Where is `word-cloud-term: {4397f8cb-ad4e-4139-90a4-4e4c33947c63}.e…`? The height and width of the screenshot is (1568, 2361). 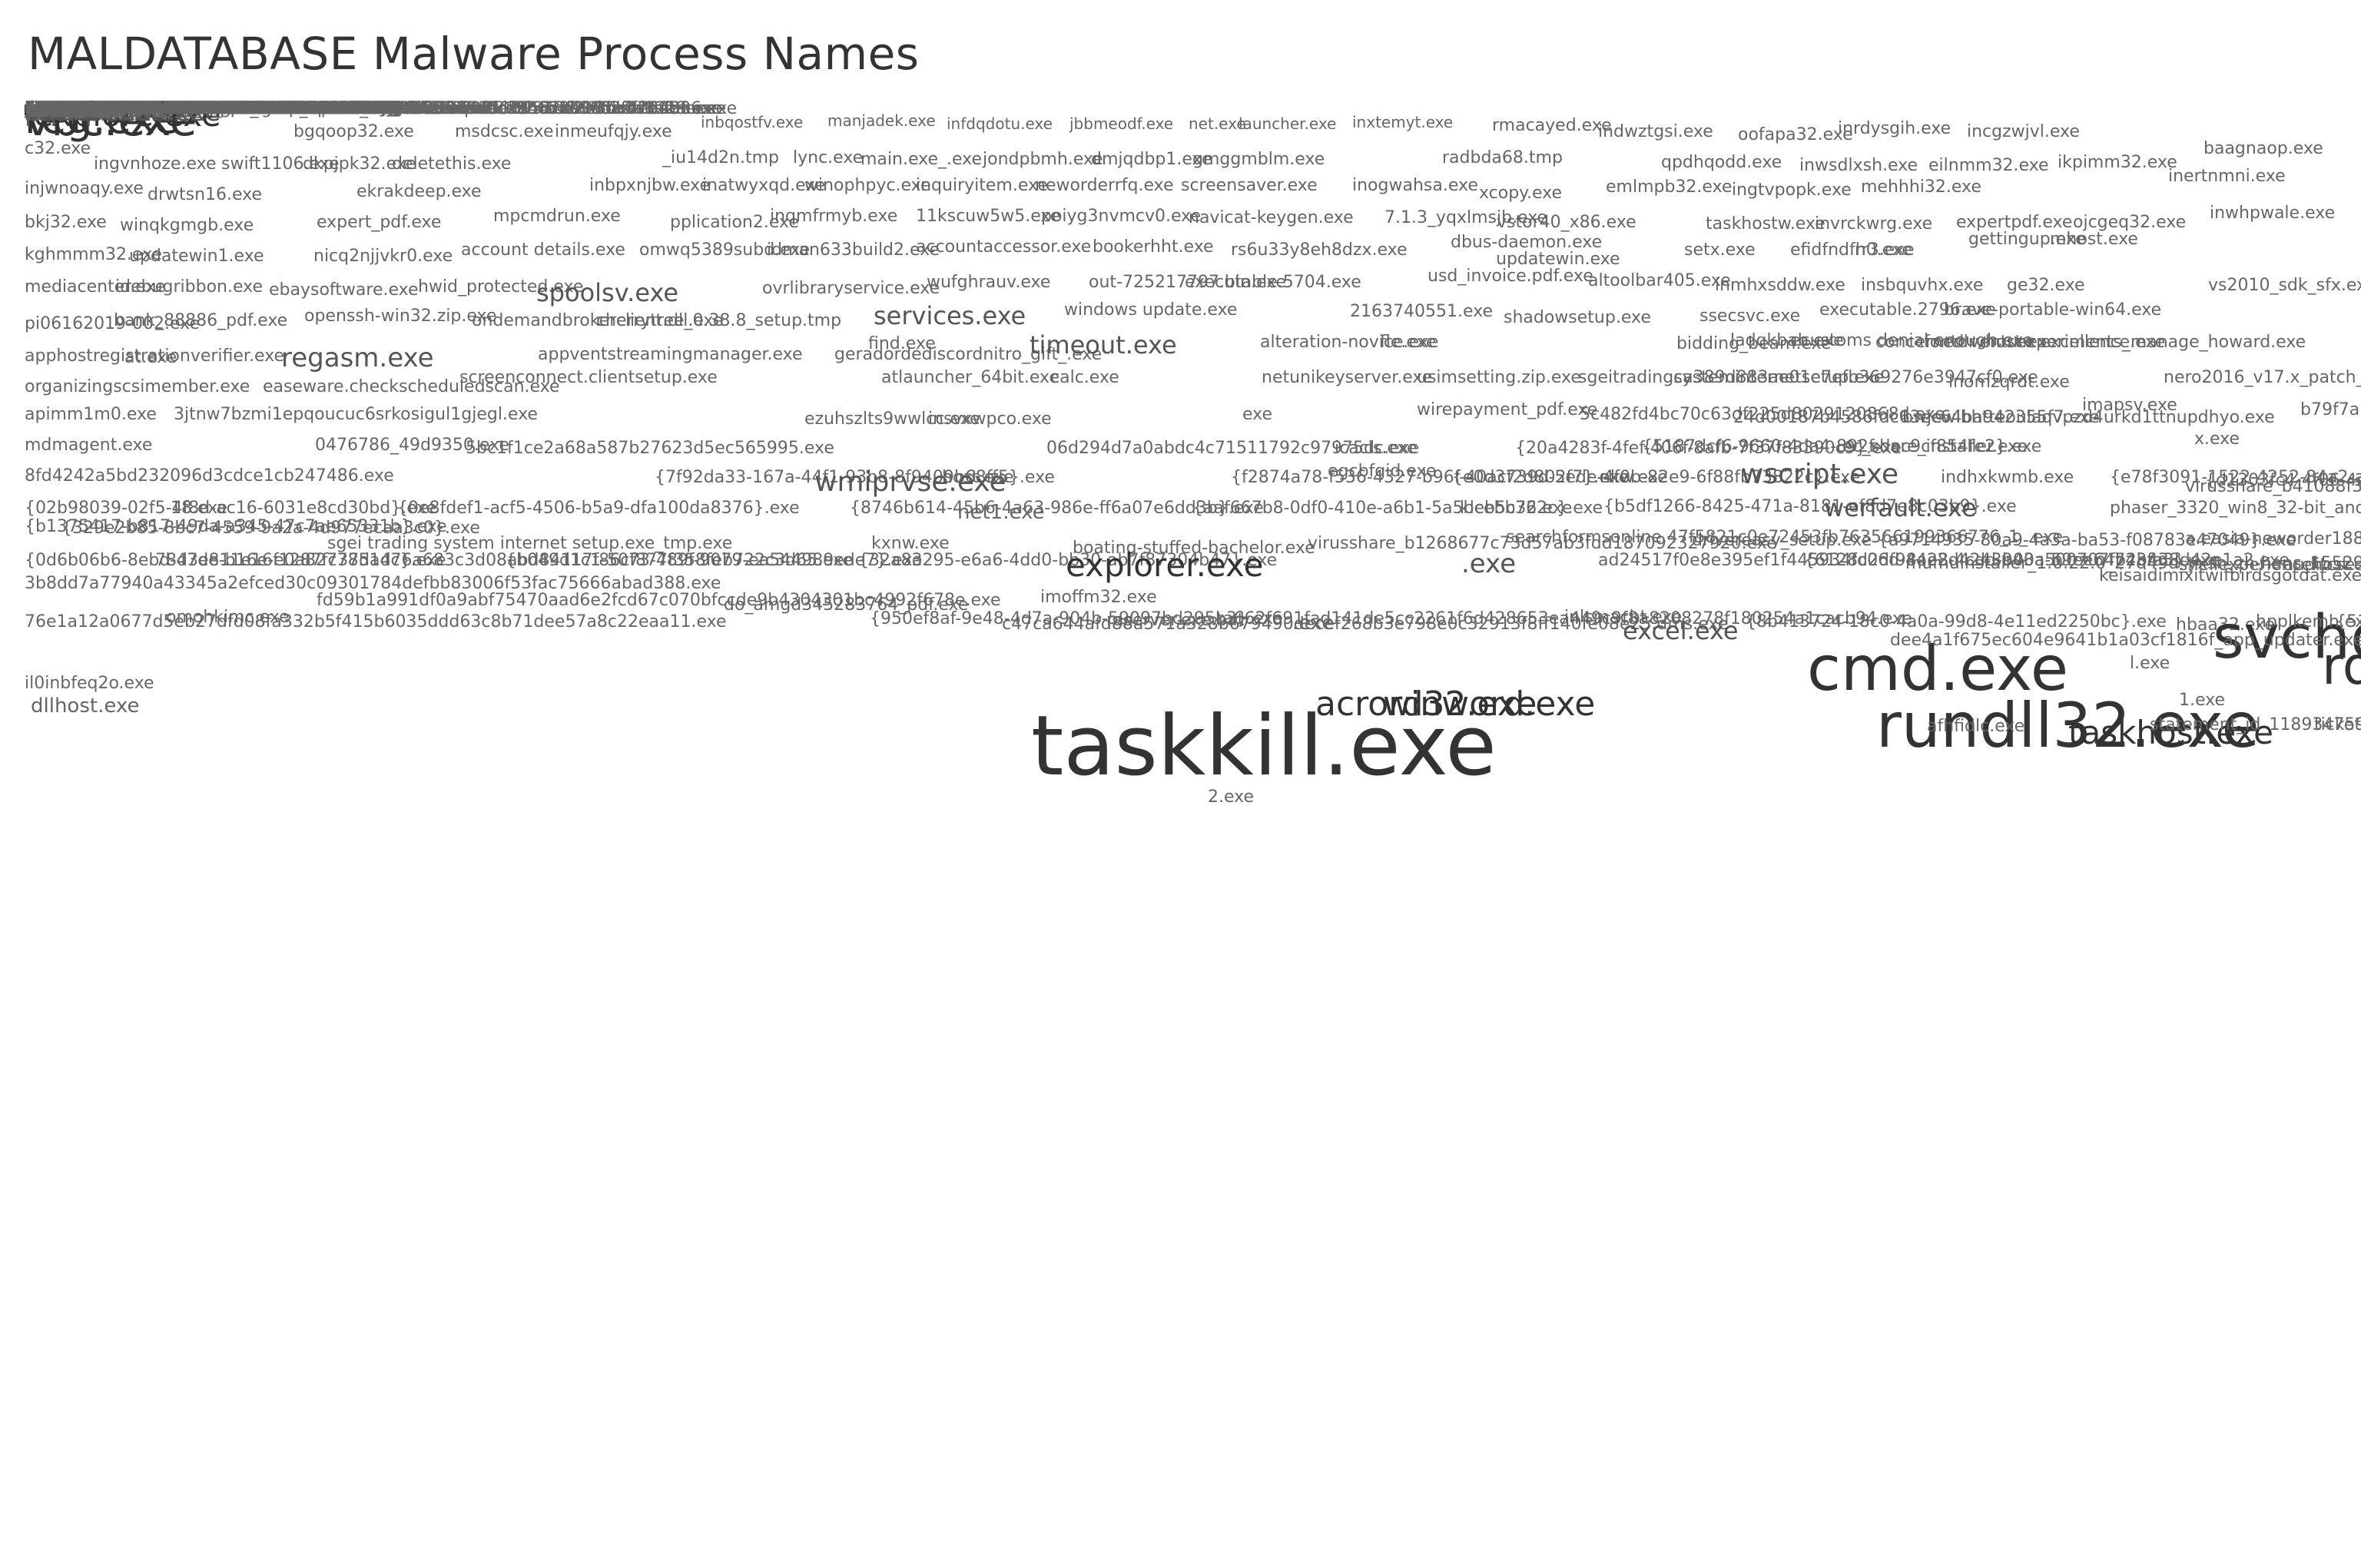
word-cloud-term: {4397f8cb-ad4e-4139-90a4-4e4c33947c63}.e… is located at coordinates (232, 109).